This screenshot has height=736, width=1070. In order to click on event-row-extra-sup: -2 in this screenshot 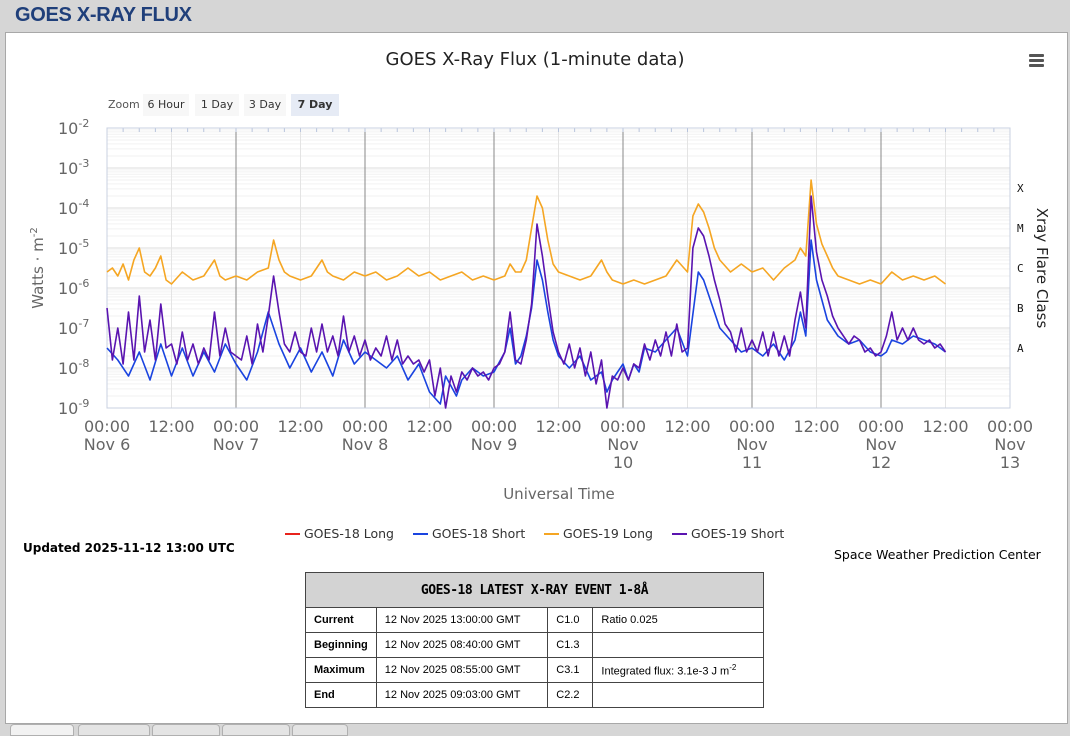, I will do `click(733, 667)`.